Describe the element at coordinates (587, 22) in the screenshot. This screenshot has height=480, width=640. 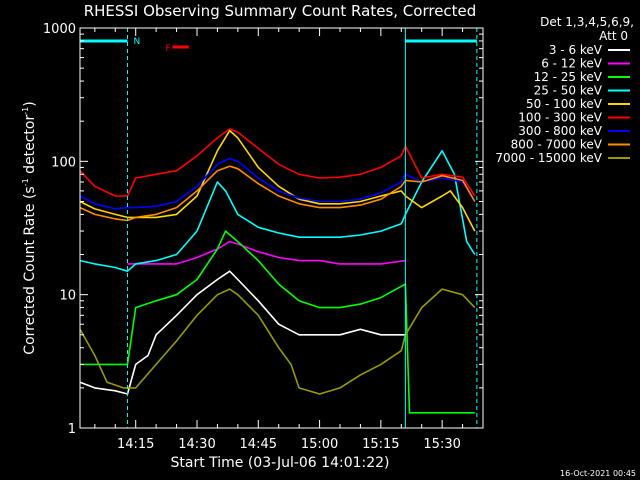
I see `legend-header-line-1: Det 1,3,4,5,6,9,` at that location.